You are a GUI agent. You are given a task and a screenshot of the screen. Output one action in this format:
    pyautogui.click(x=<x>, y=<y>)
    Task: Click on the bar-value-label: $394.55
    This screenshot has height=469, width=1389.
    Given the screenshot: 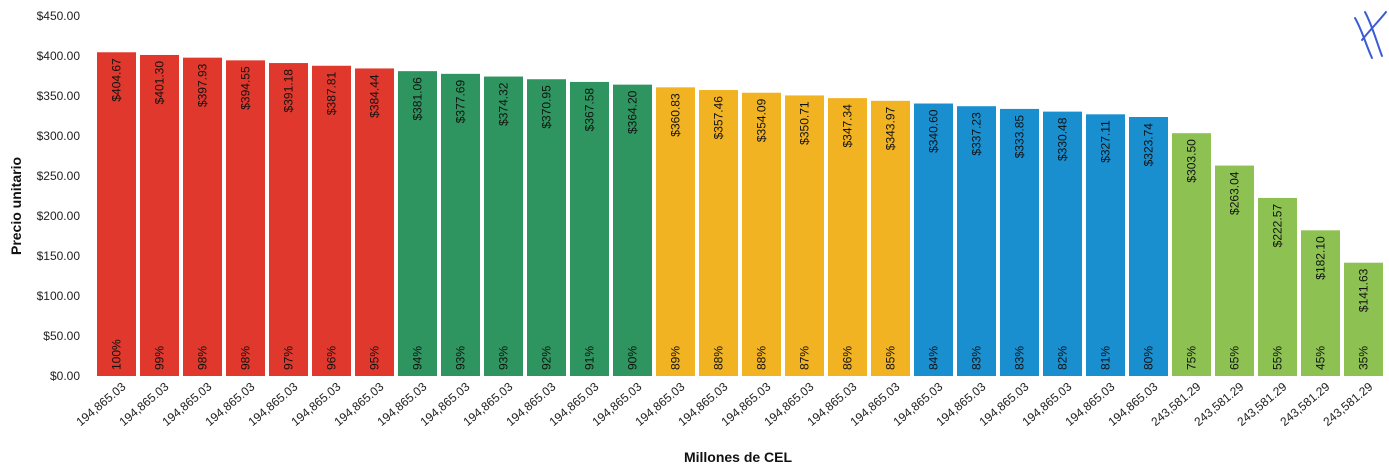 What is the action you would take?
    pyautogui.click(x=246, y=88)
    